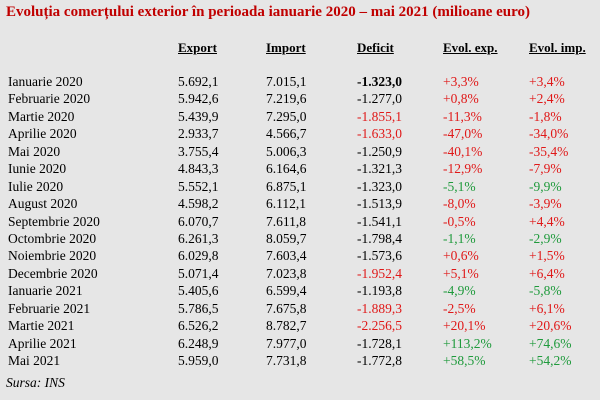 The height and width of the screenshot is (400, 600). What do you see at coordinates (37, 169) in the screenshot?
I see `month-cell: Iunie 2020` at bounding box center [37, 169].